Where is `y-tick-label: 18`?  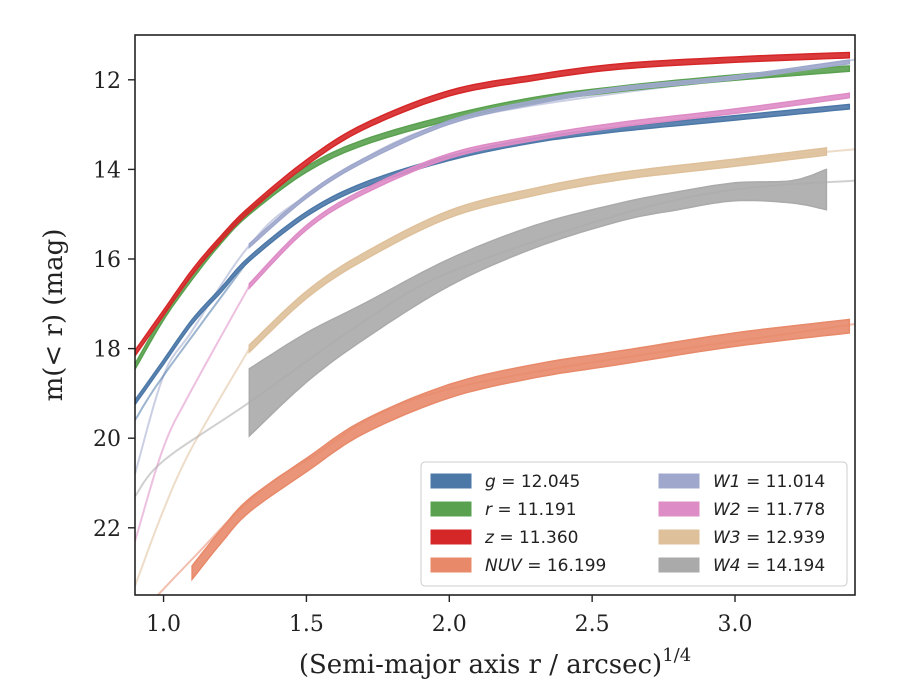 y-tick-label: 18 is located at coordinates (107, 350).